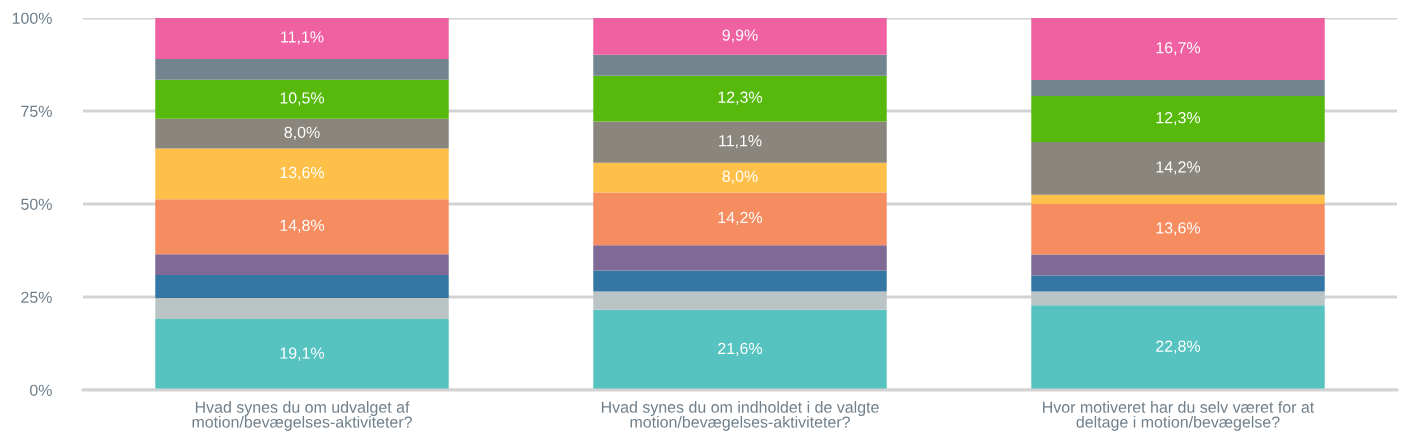 The width and height of the screenshot is (1404, 446). Describe the element at coordinates (1179, 416) in the screenshot. I see `x-tick-label: Hvor motiveret har du selv været for at deltage i motion/bevægelse?` at that location.